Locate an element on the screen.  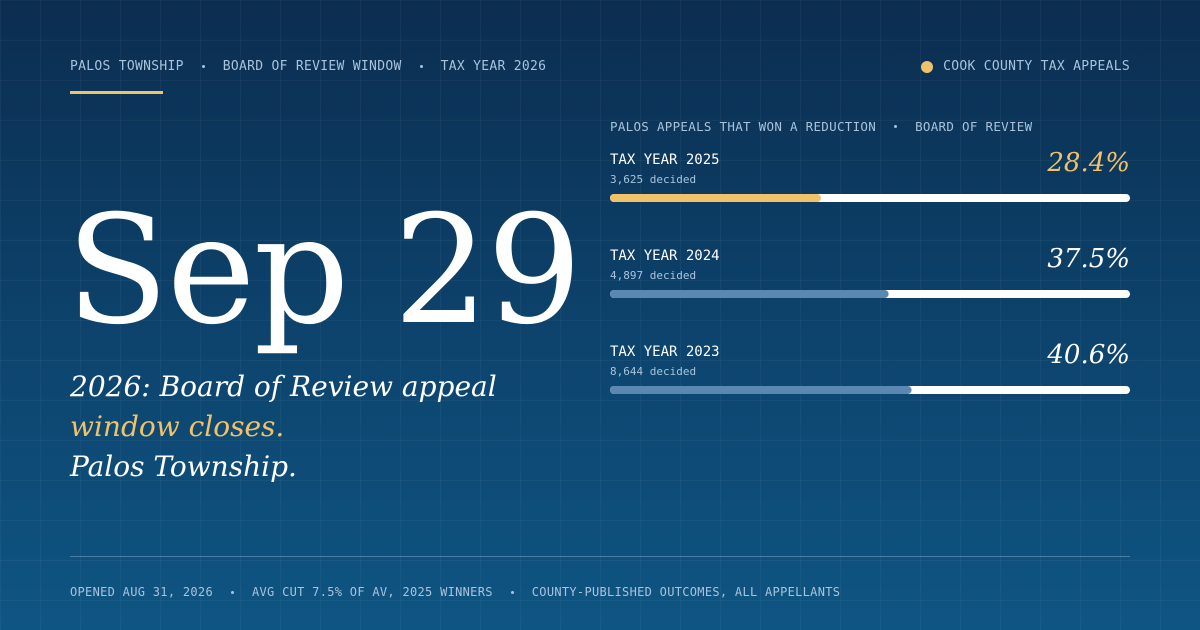
chart-subtitle: BOARD OF REVIEW is located at coordinates (974, 126).